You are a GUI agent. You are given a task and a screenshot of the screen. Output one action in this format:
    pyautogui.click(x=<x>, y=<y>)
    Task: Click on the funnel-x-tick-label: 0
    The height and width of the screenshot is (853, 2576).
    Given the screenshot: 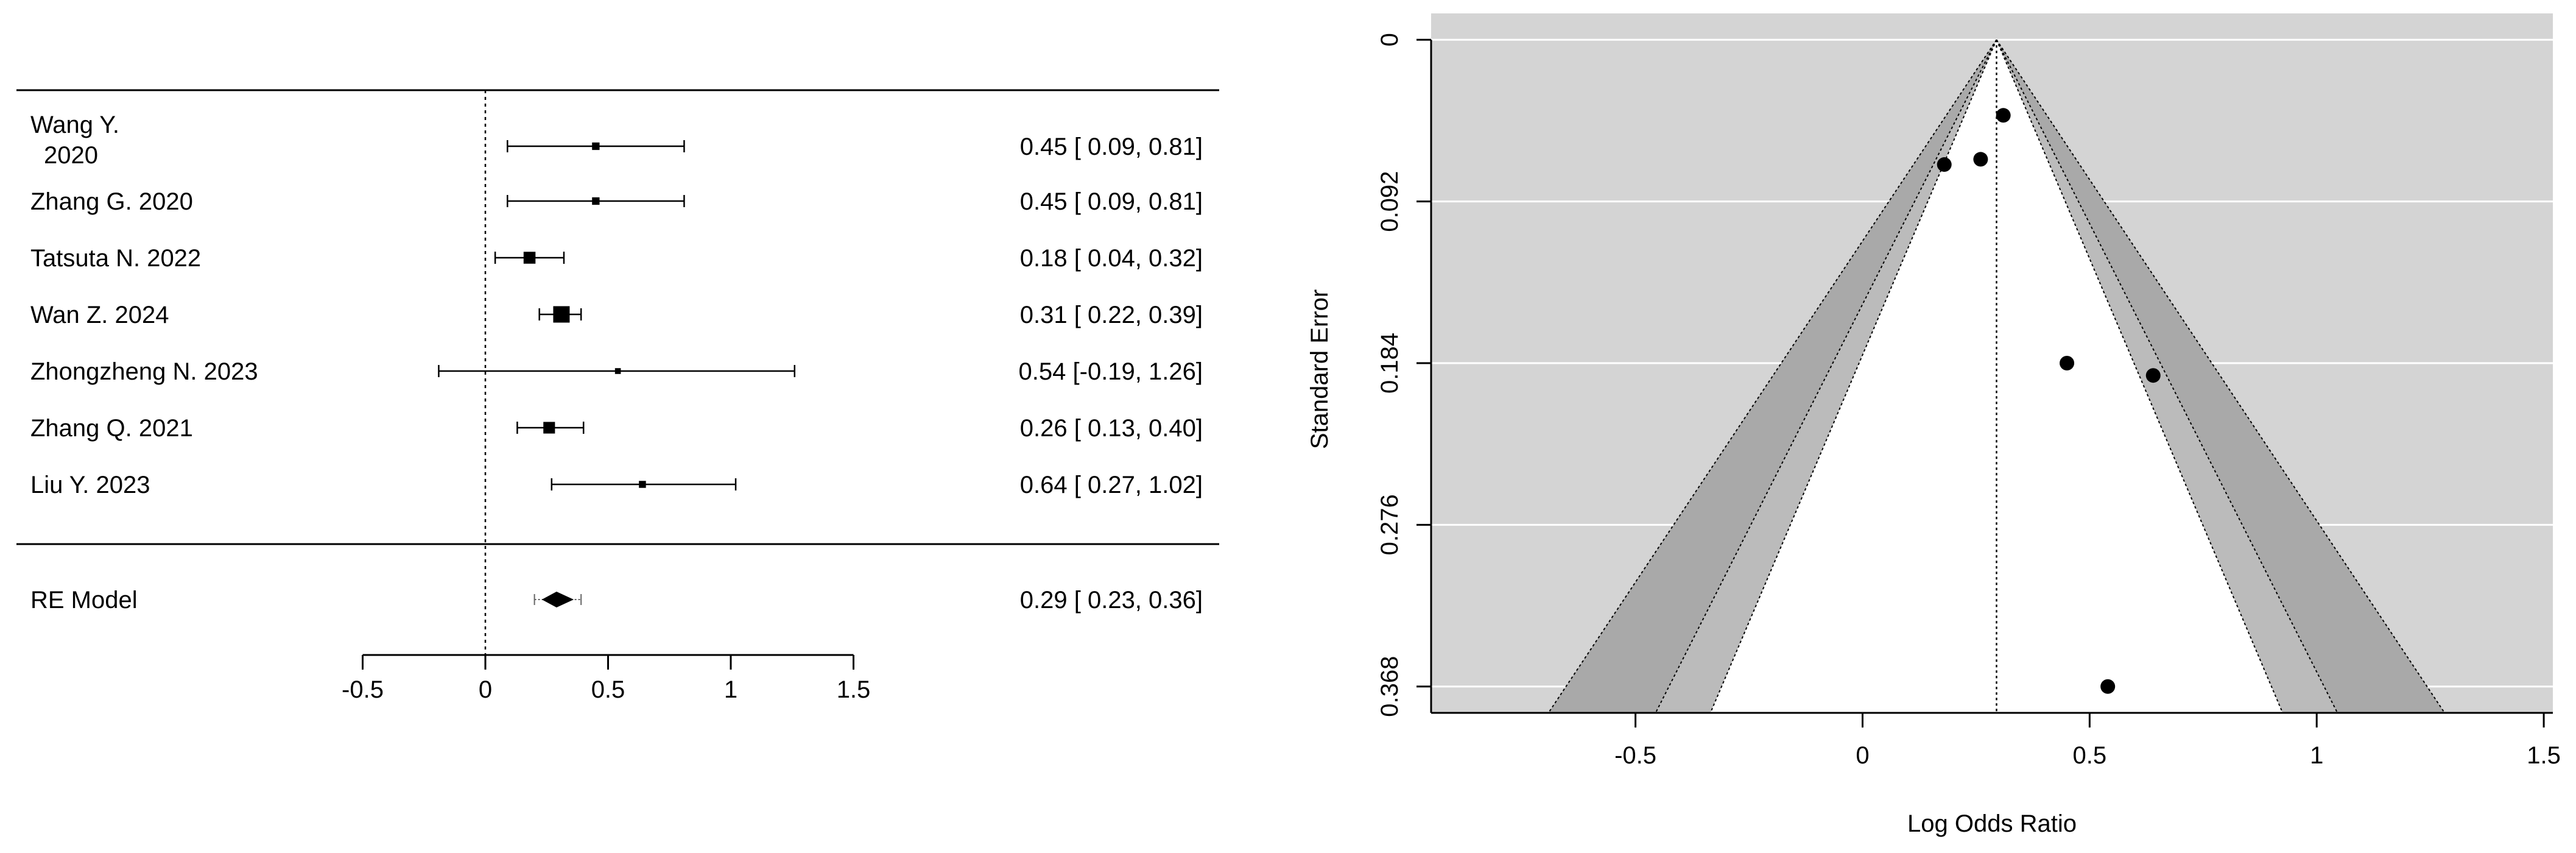 What is the action you would take?
    pyautogui.click(x=1862, y=756)
    